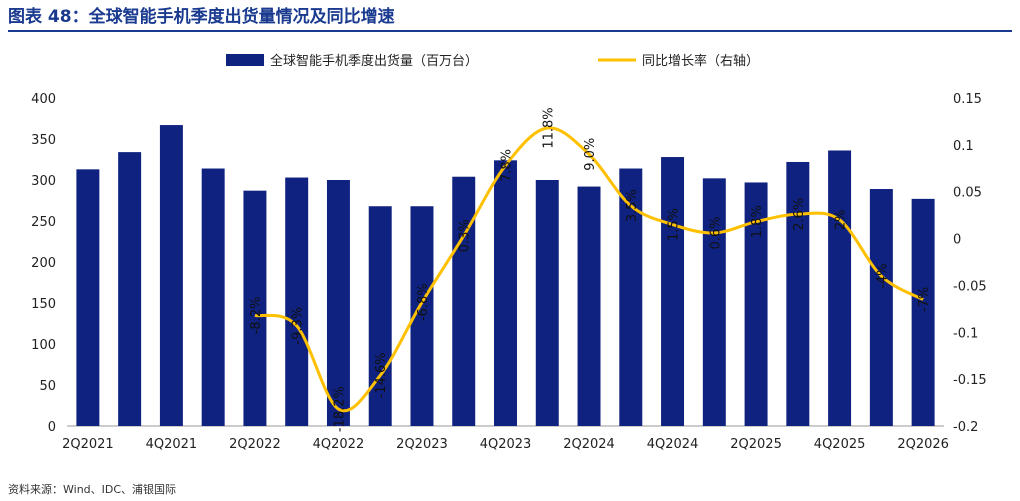 This screenshot has width=1020, height=501. I want to click on figure-title: 图表 48：全球智能手机季度出货量情况及同比增速, so click(201, 17).